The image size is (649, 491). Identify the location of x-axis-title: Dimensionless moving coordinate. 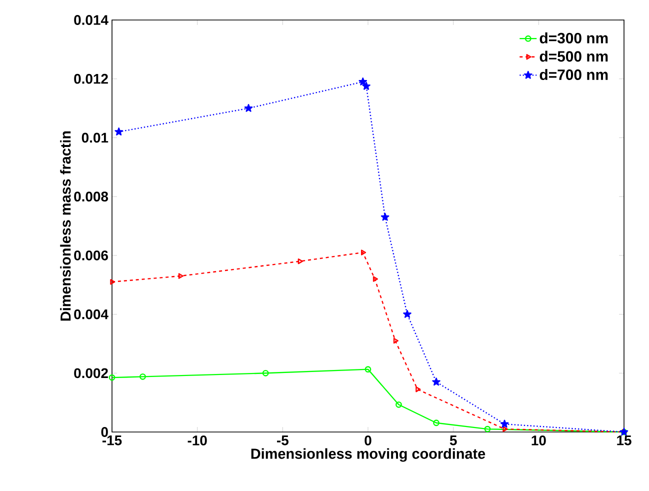
(368, 455).